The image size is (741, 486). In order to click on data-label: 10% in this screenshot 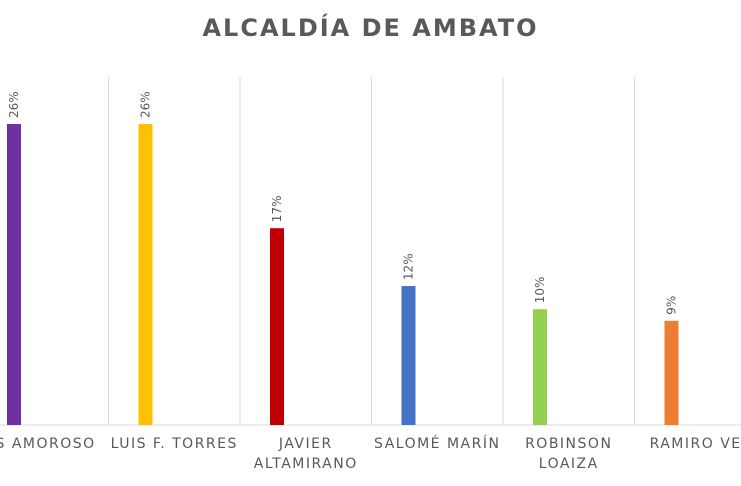, I will do `click(540, 290)`.